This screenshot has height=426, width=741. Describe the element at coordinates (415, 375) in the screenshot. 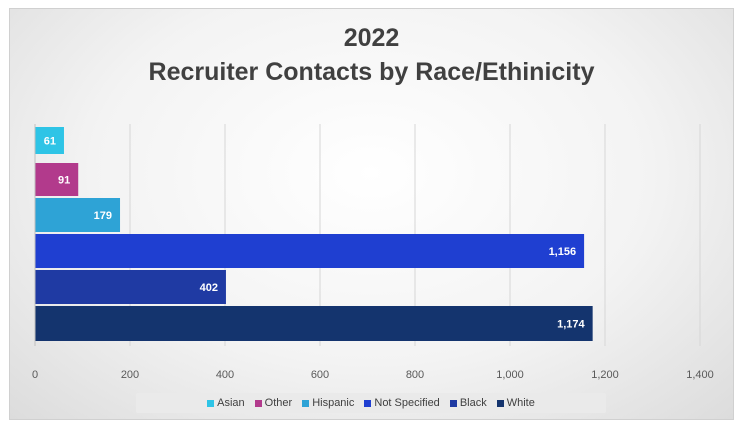

I see `x-tick-label: 800` at that location.